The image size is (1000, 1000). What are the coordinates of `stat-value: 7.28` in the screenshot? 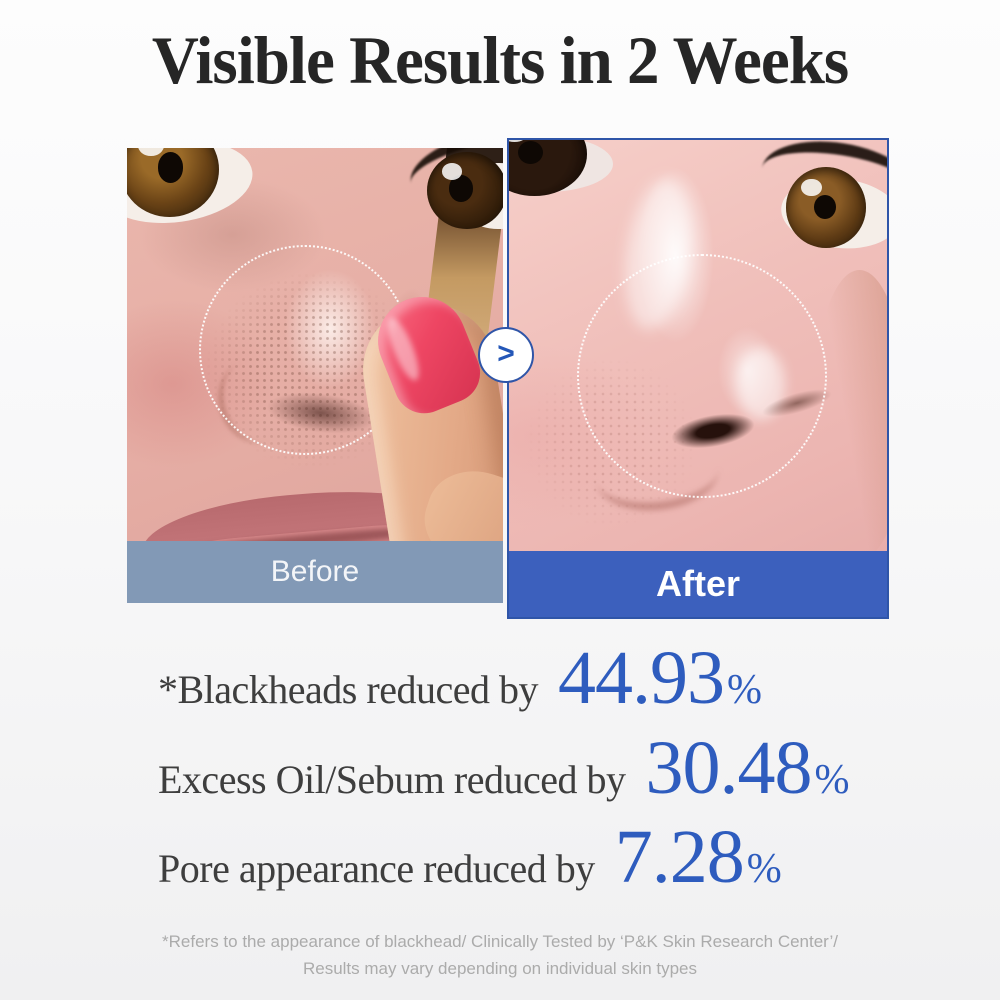 It's located at (679, 857).